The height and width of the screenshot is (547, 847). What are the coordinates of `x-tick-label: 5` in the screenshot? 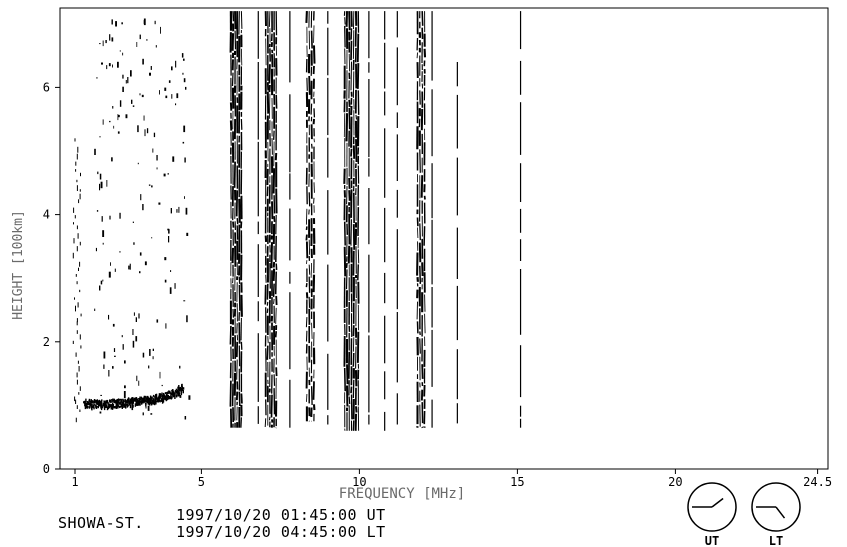 It's located at (201, 482).